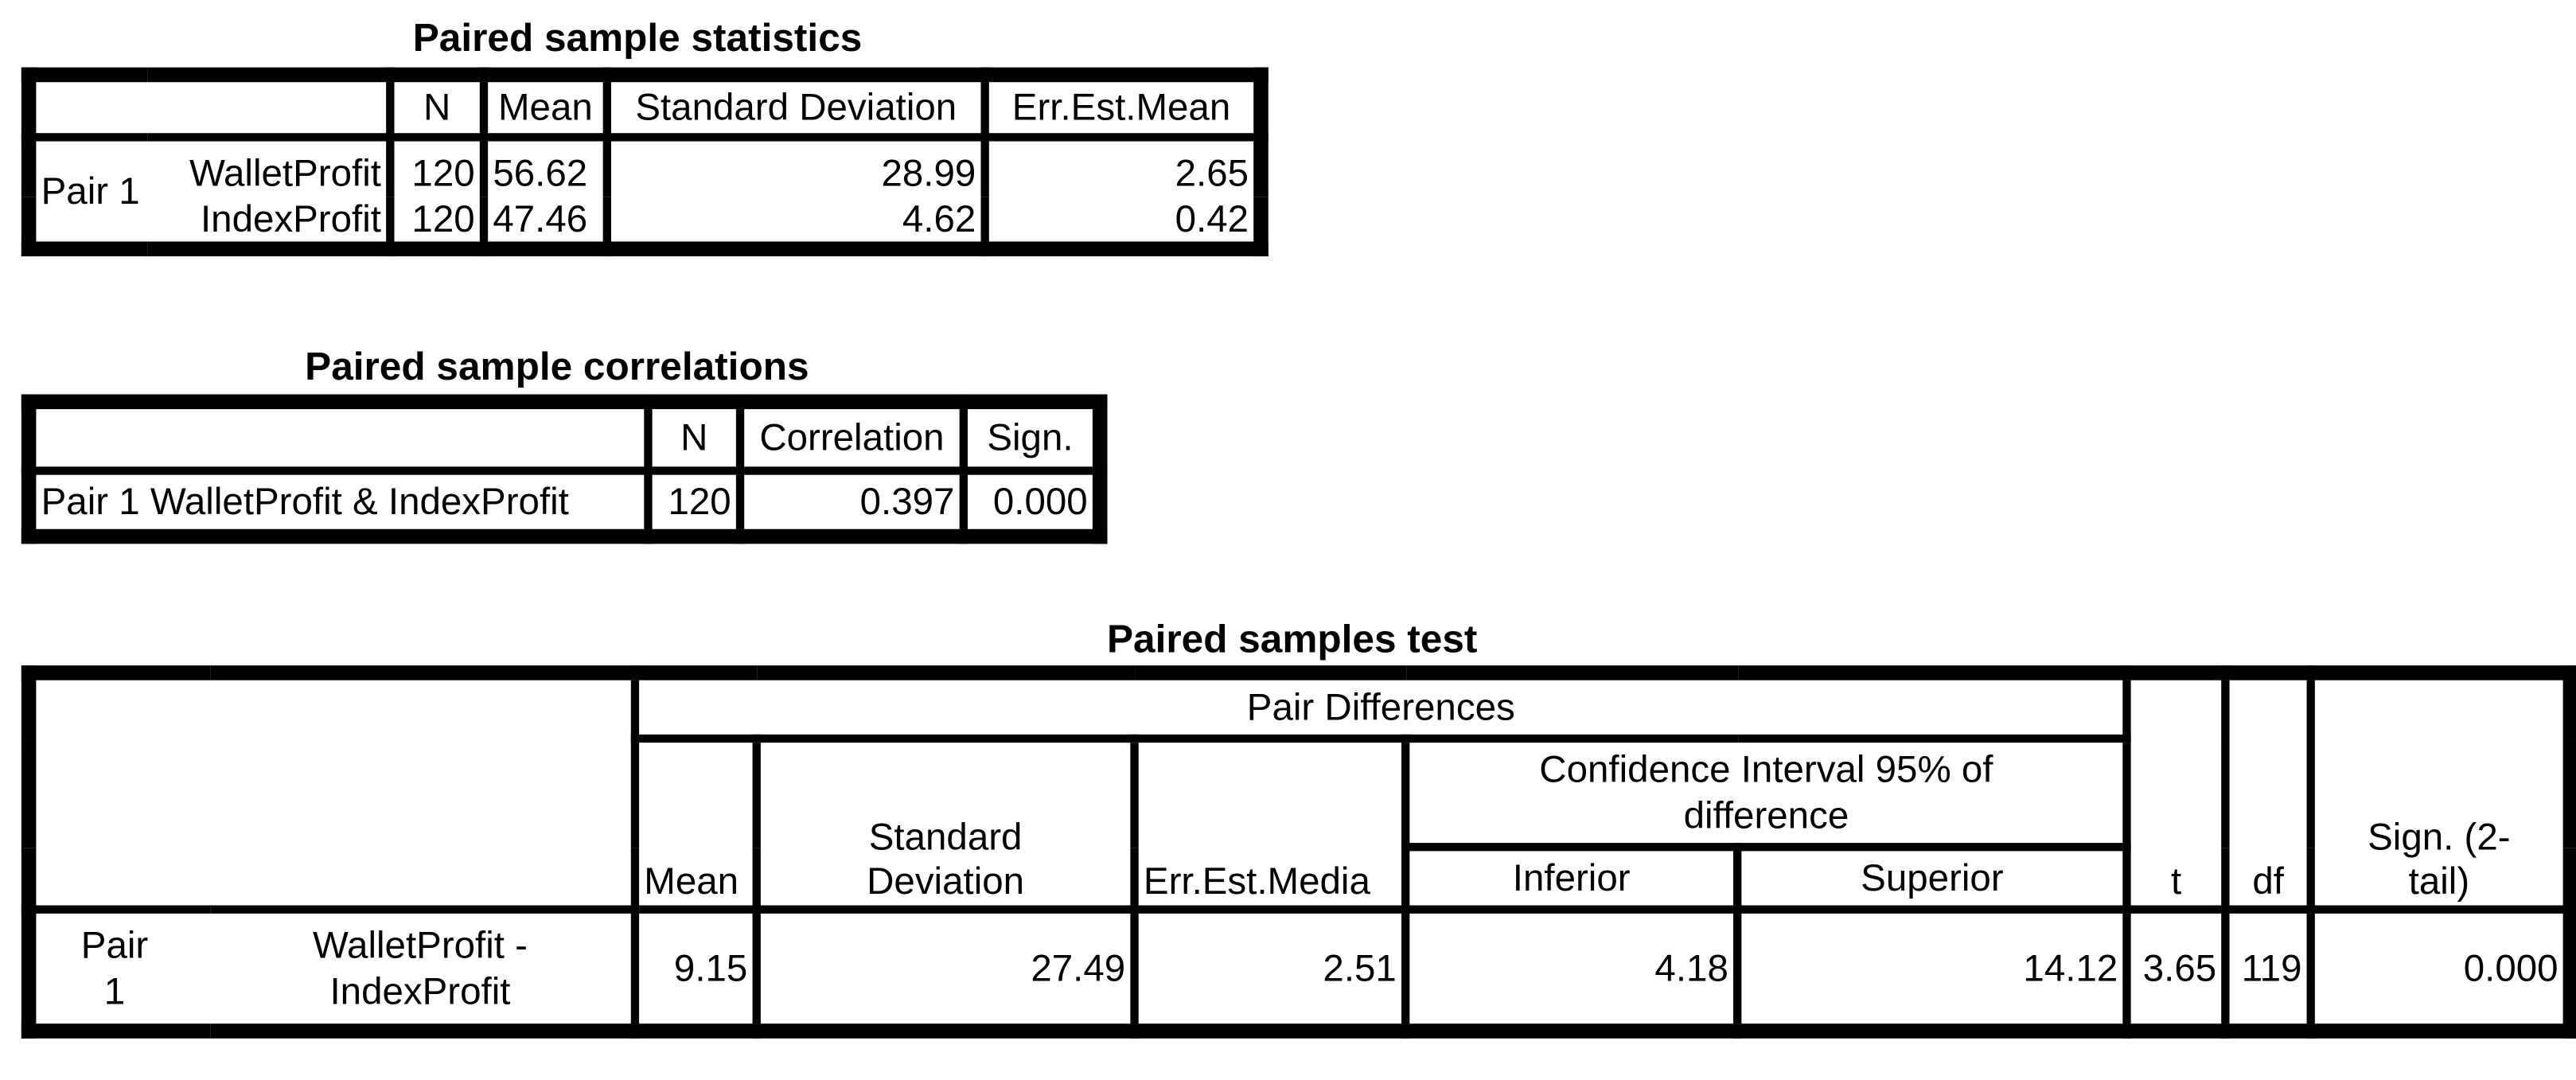 This screenshot has width=2576, height=1080. Describe the element at coordinates (270, 167) in the screenshot. I see `row-label: WalletProfit` at that location.